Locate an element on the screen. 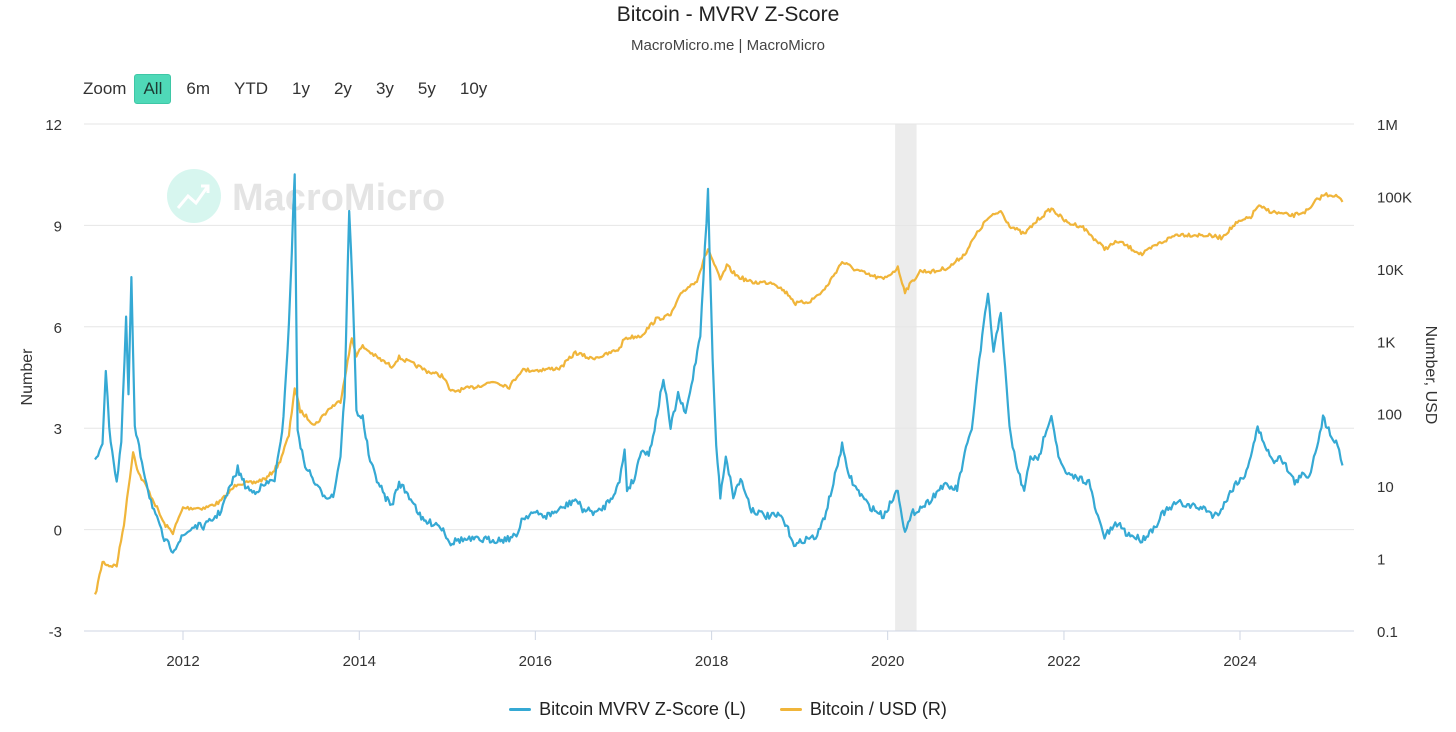  legend-label-mvrv: Bitcoin MVRV Z-Score (L) is located at coordinates (642, 709).